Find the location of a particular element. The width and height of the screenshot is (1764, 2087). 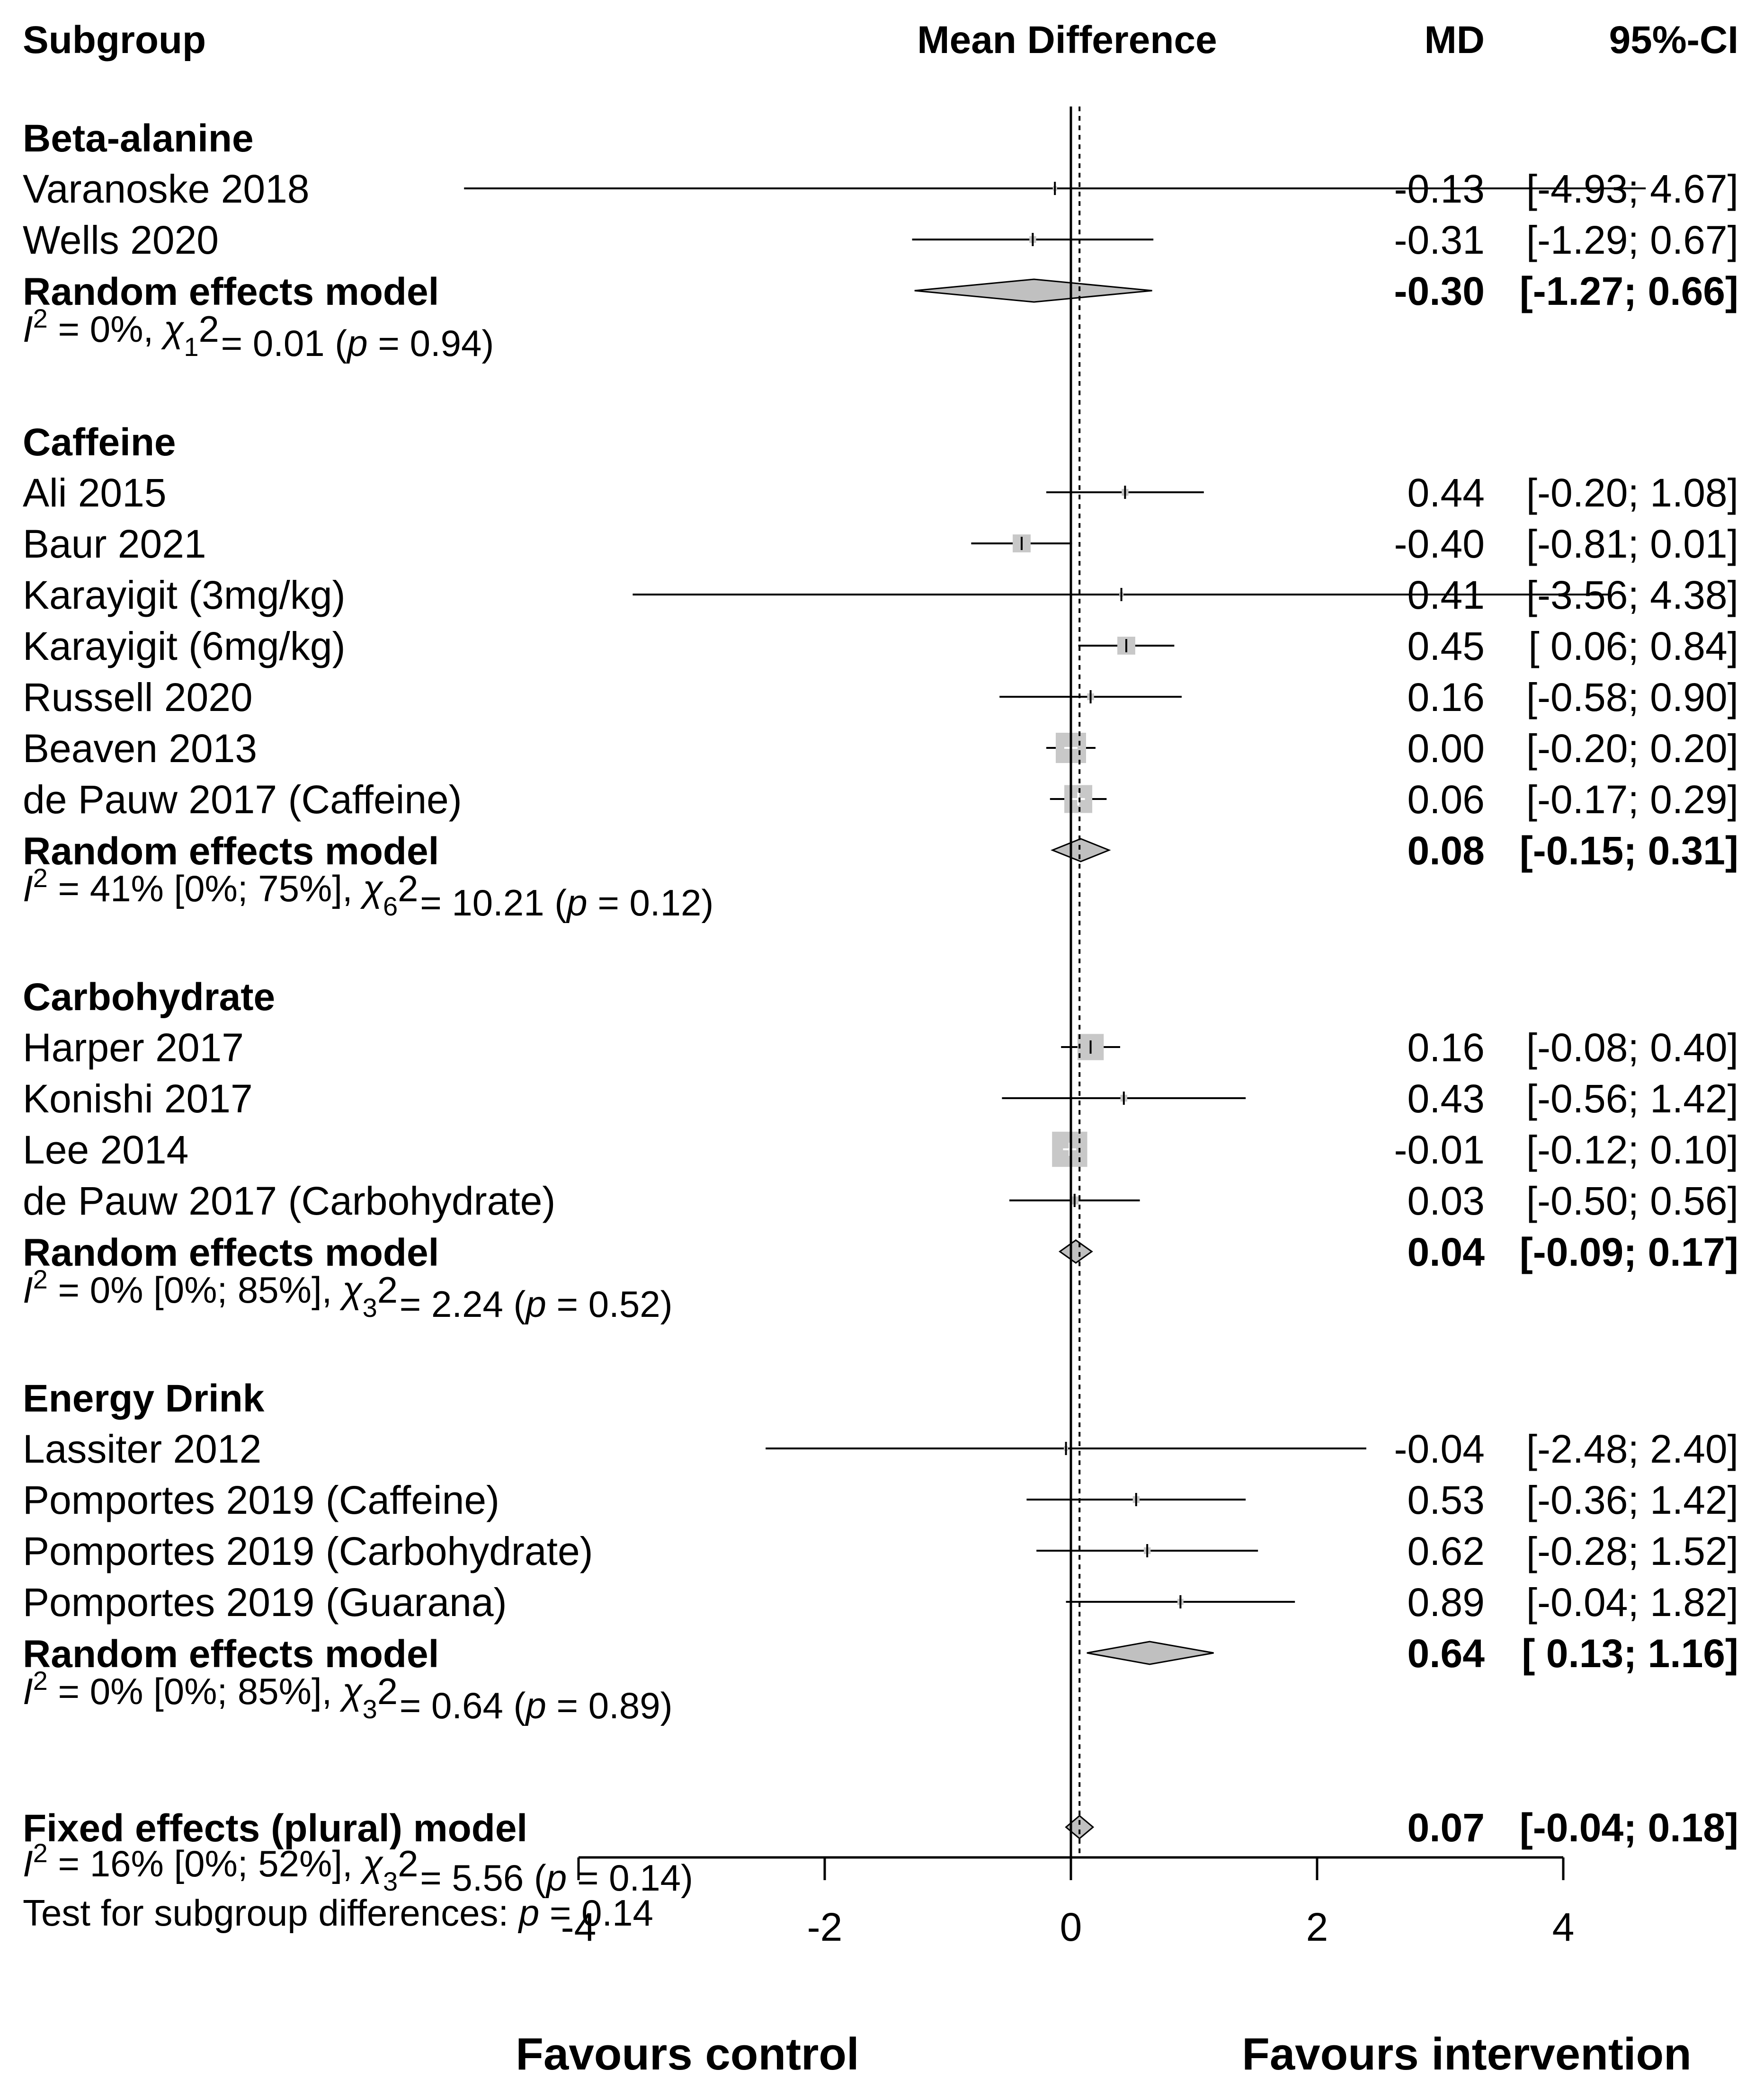

study-md: -0.01 is located at coordinates (1439, 1150).